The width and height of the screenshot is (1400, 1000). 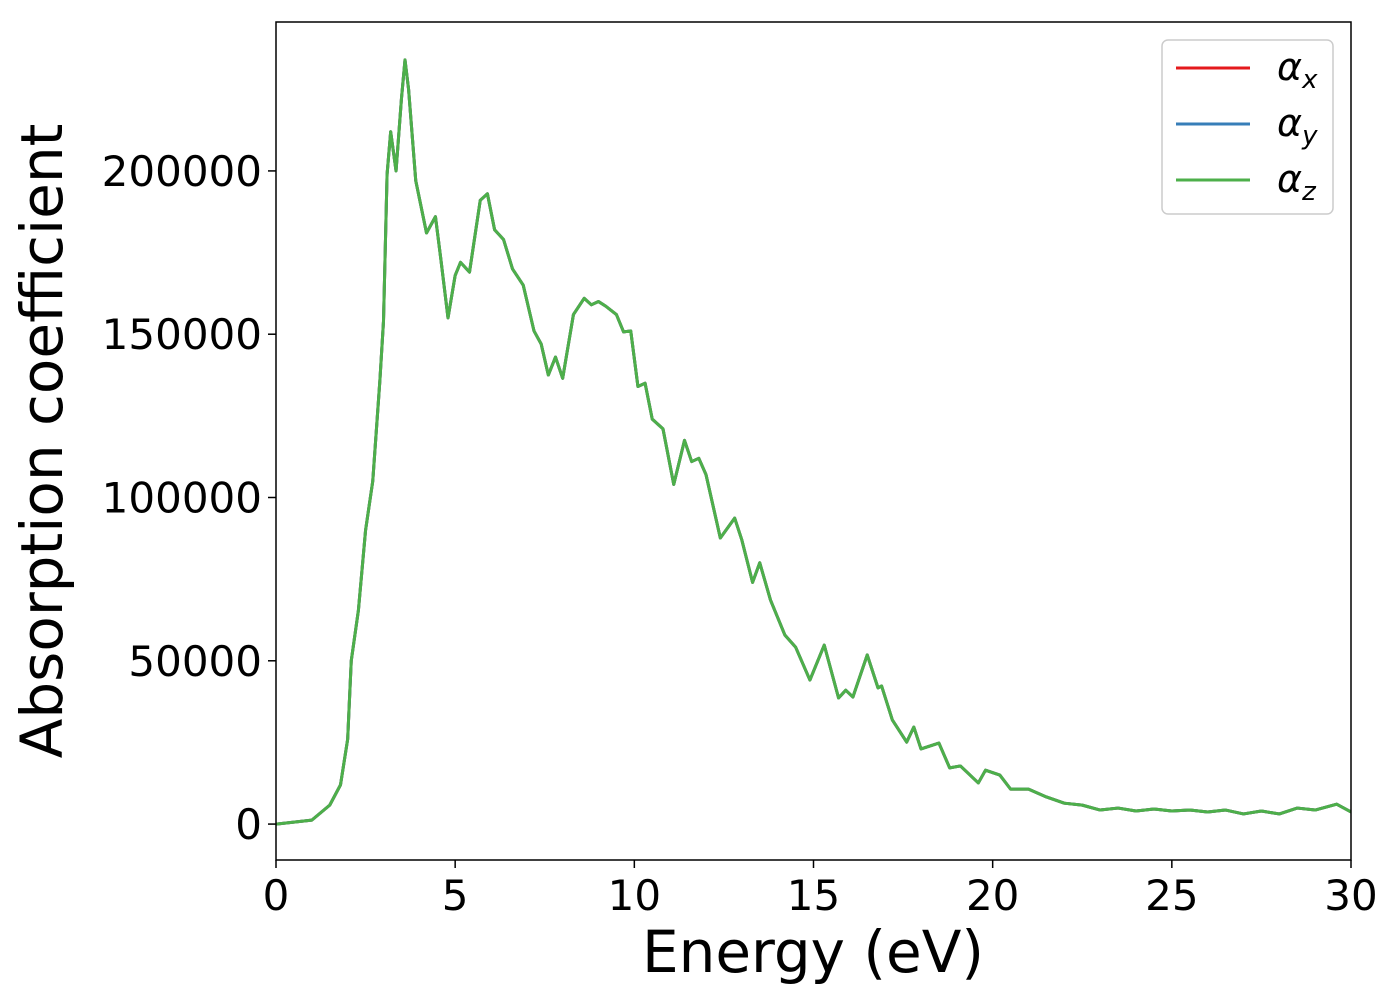 What do you see at coordinates (42, 441) in the screenshot?
I see `y-axis-label: Absorption coefficient` at bounding box center [42, 441].